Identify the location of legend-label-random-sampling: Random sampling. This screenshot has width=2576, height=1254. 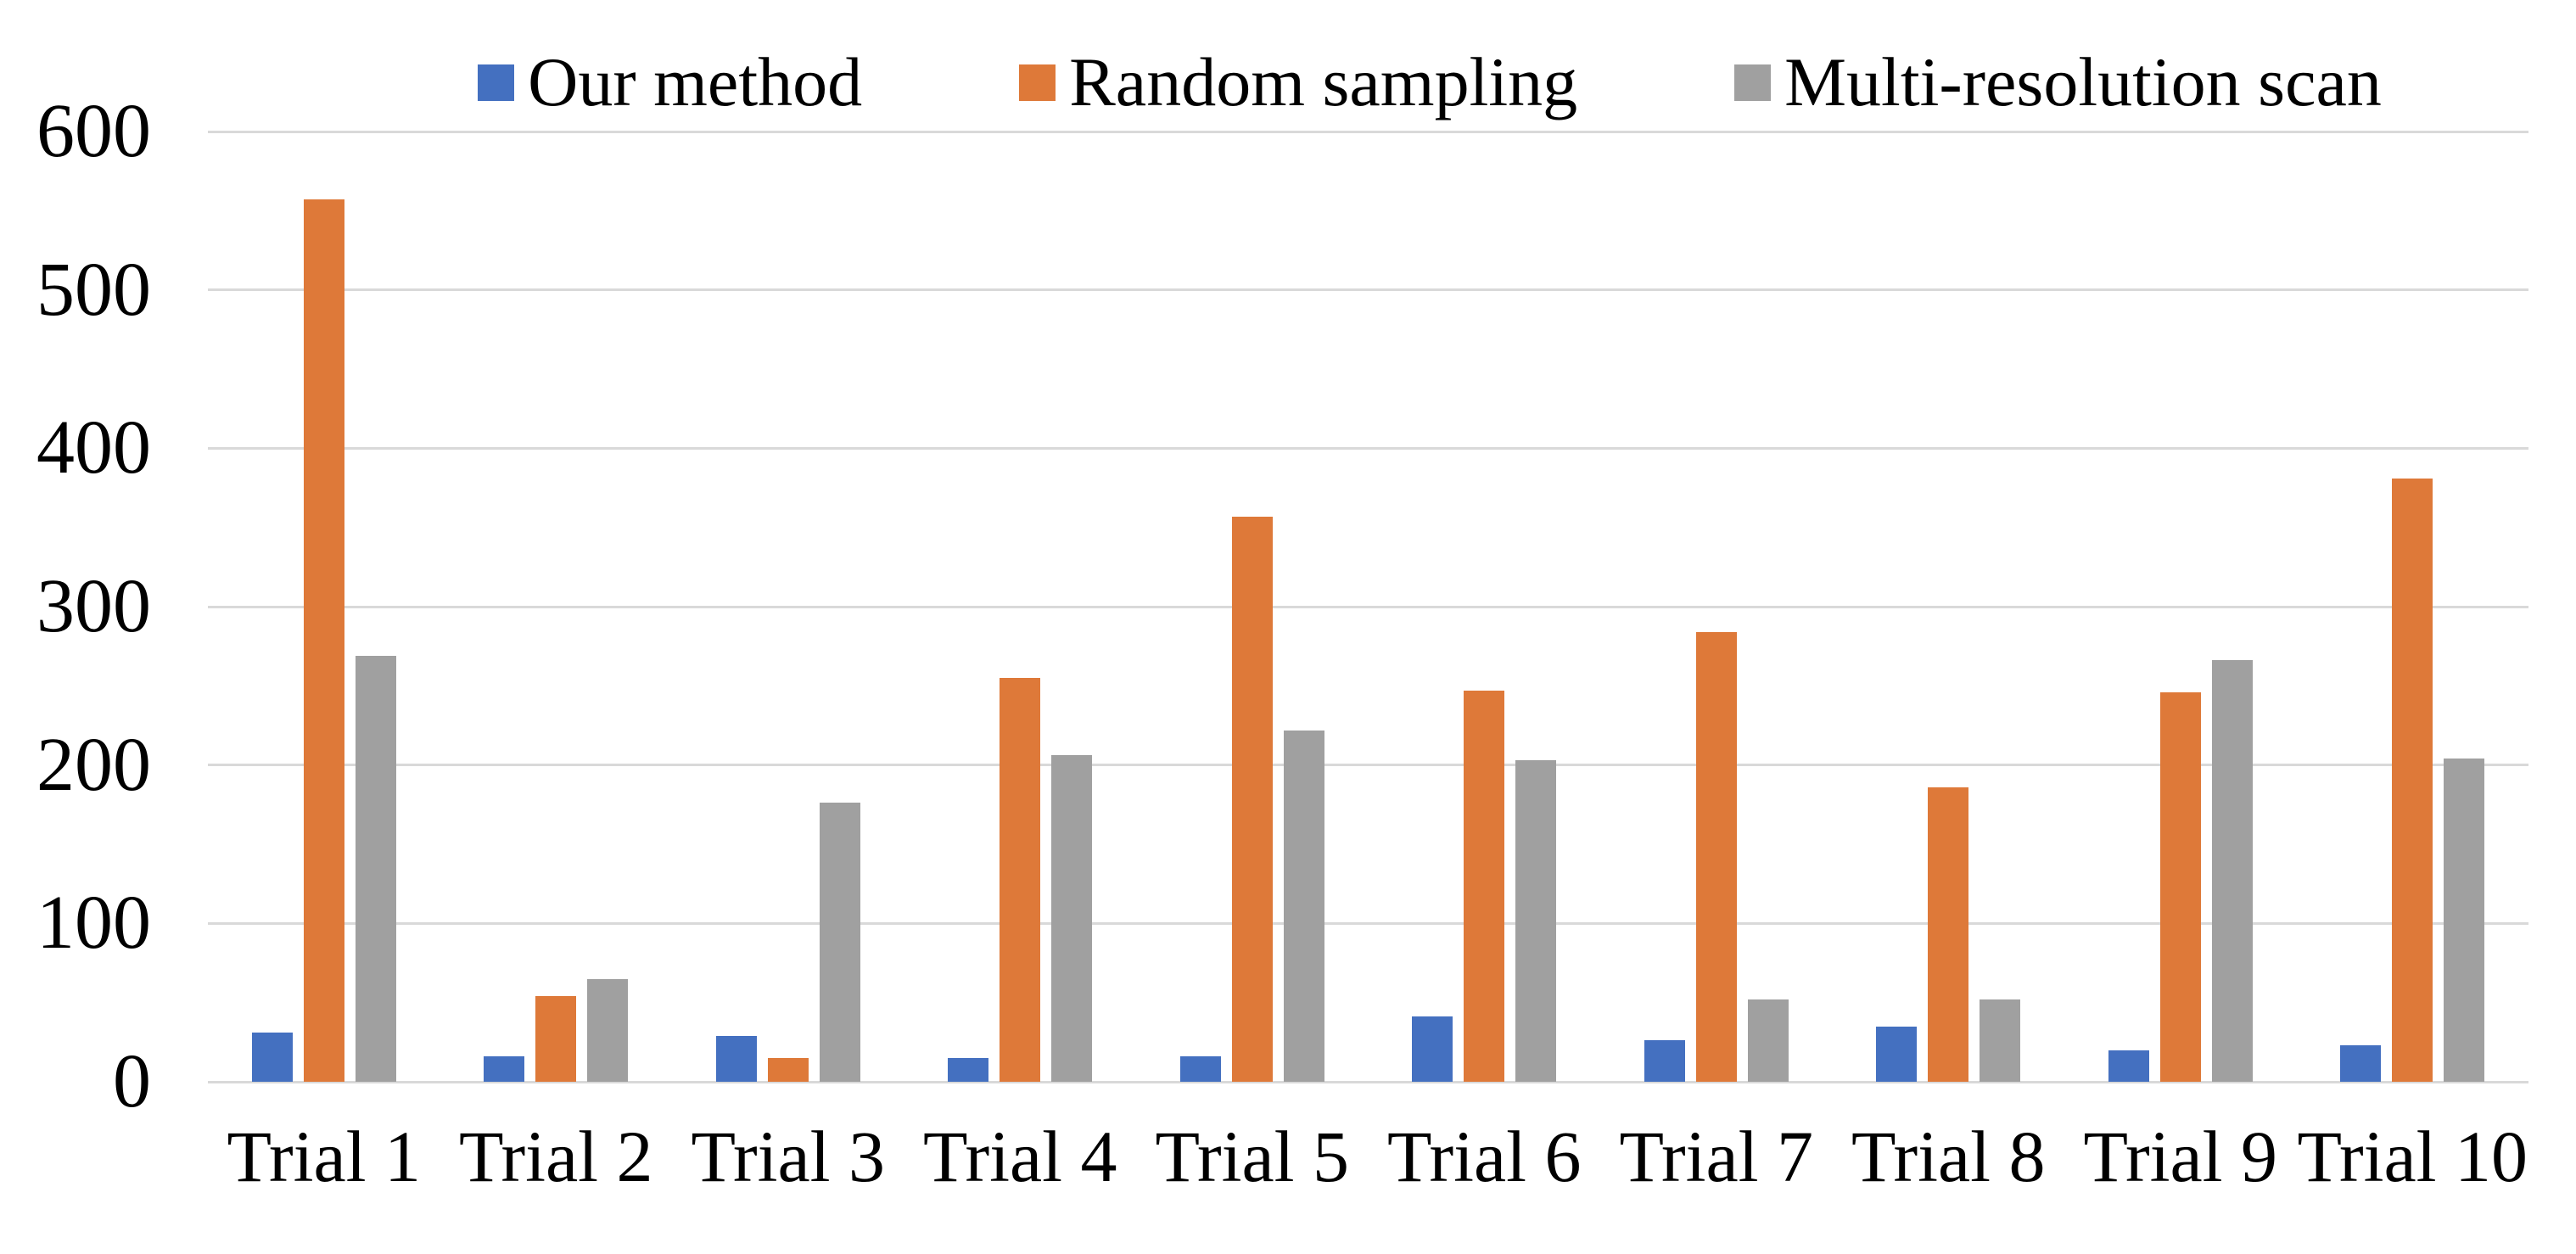
(1323, 81).